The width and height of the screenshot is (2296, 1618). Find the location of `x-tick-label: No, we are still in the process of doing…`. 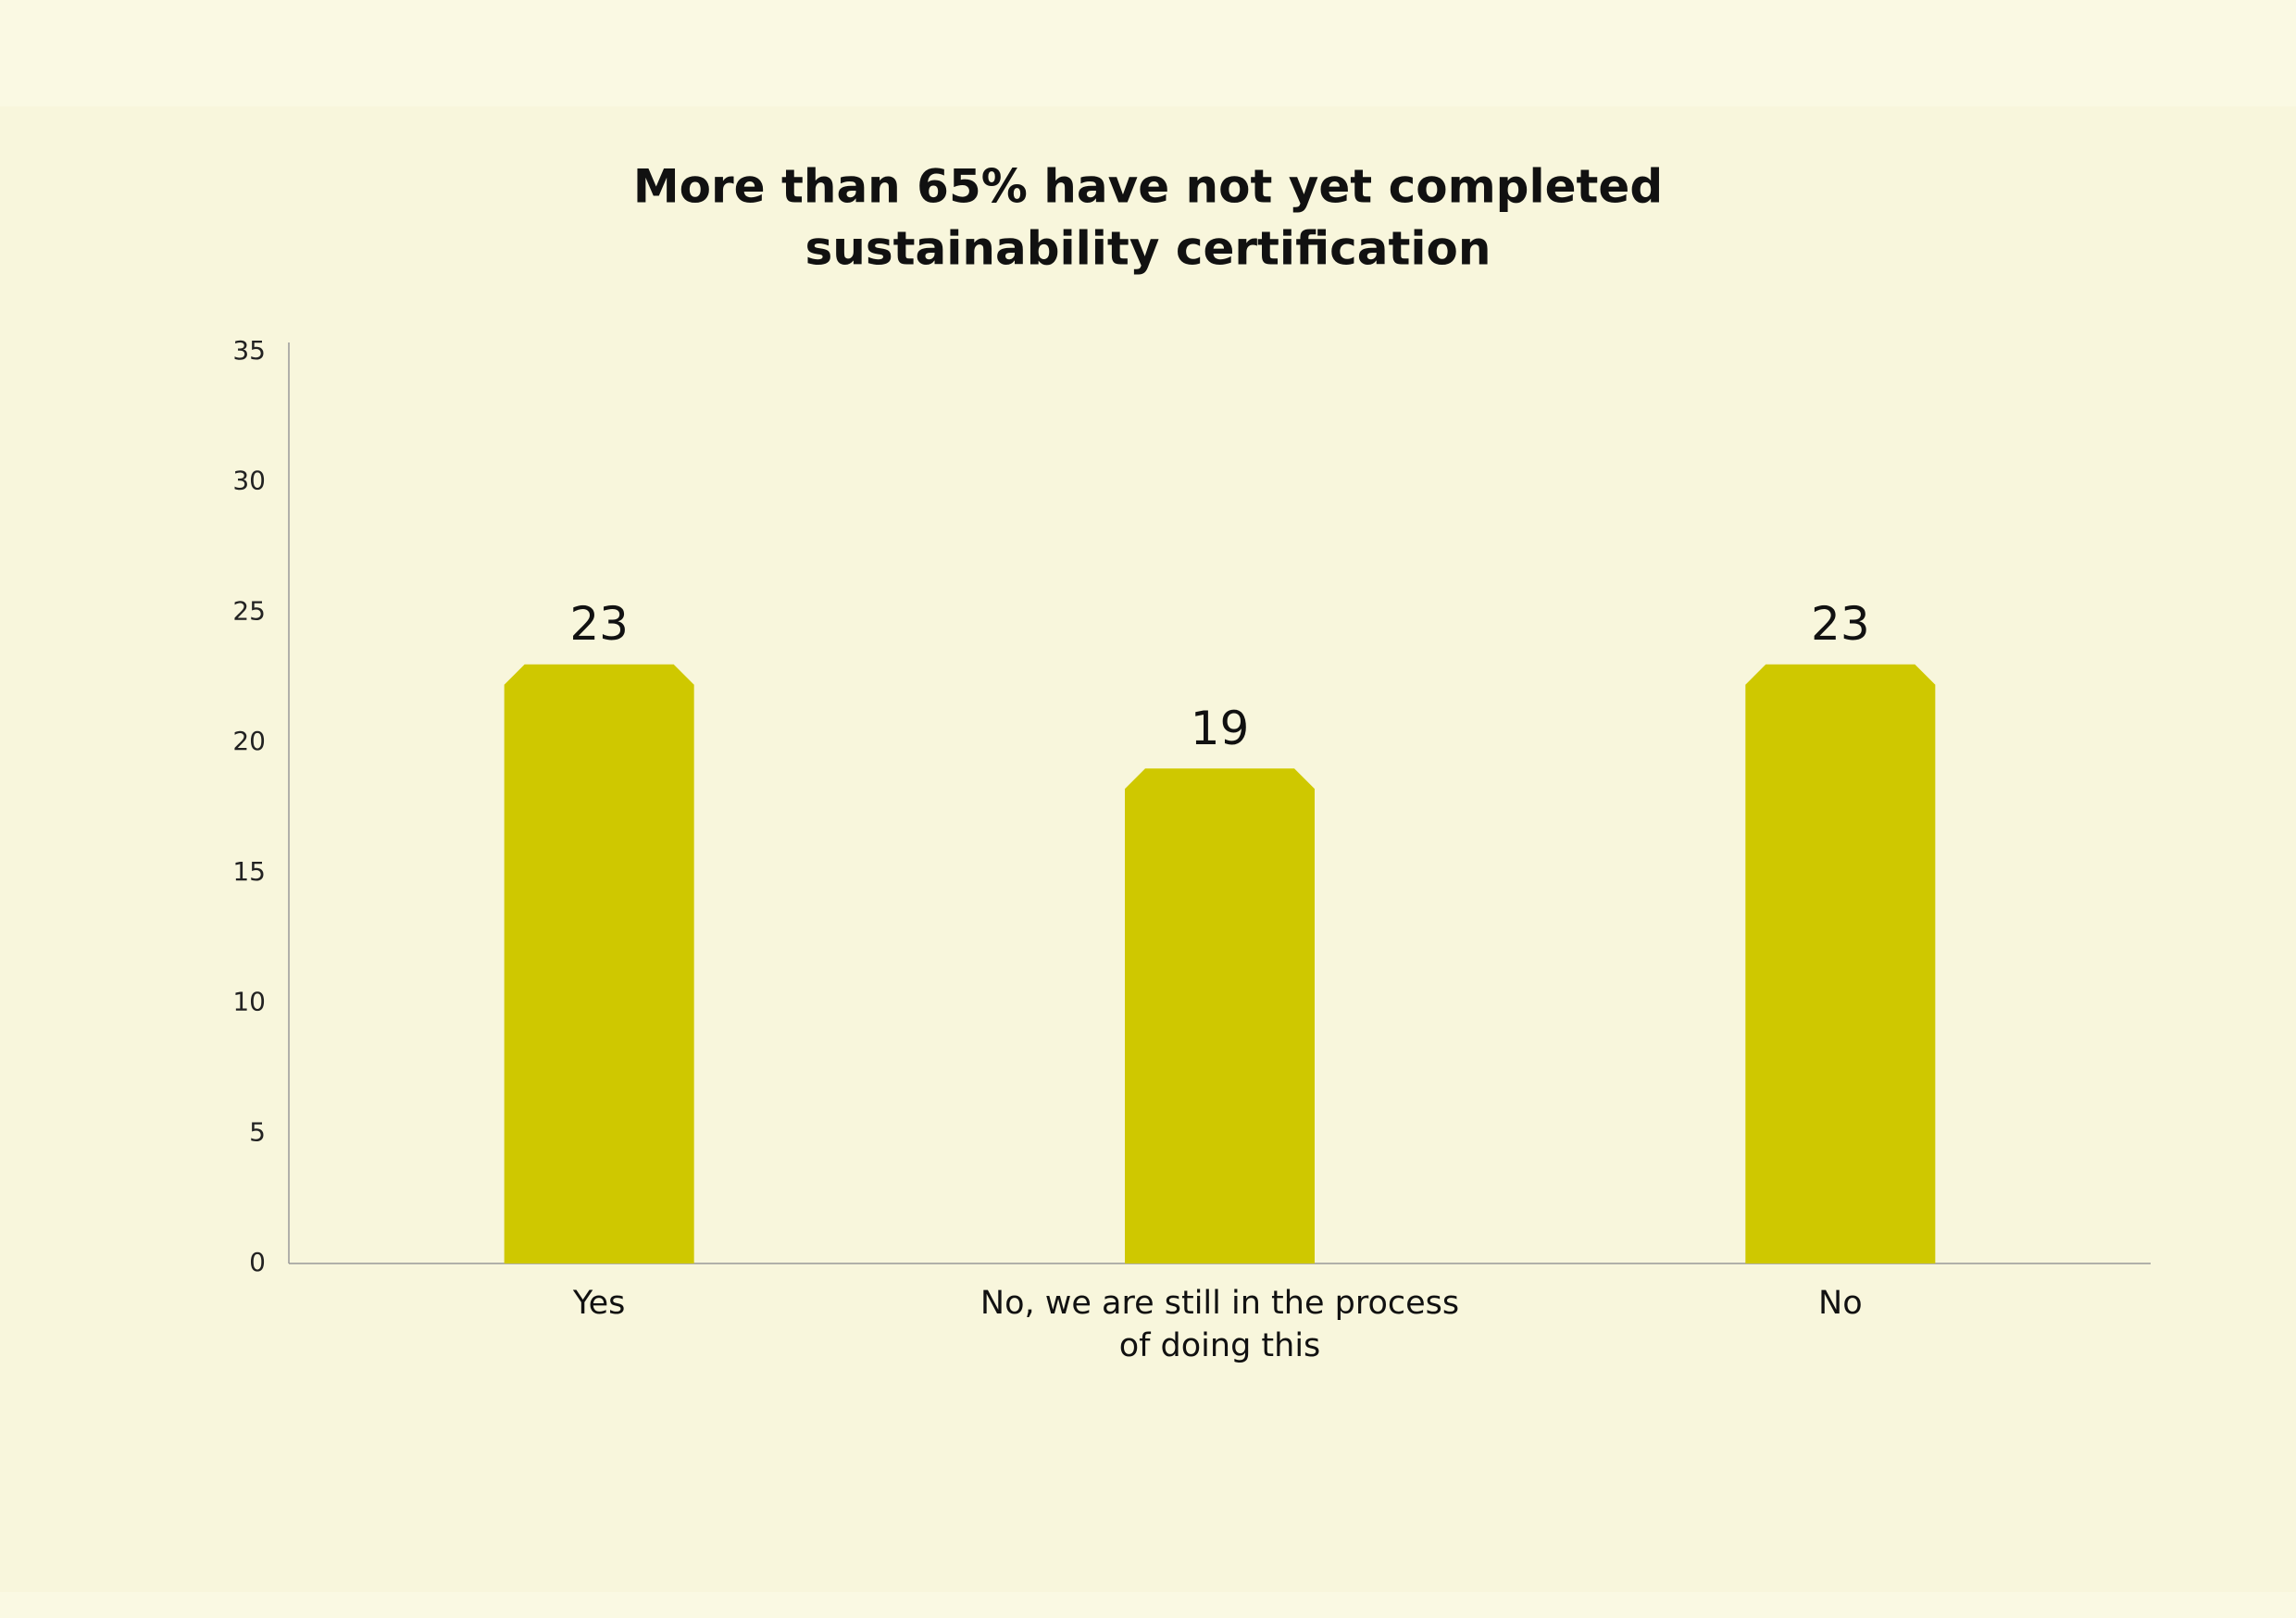

x-tick-label: No, we are still in the process of doing… is located at coordinates (1220, 1324).